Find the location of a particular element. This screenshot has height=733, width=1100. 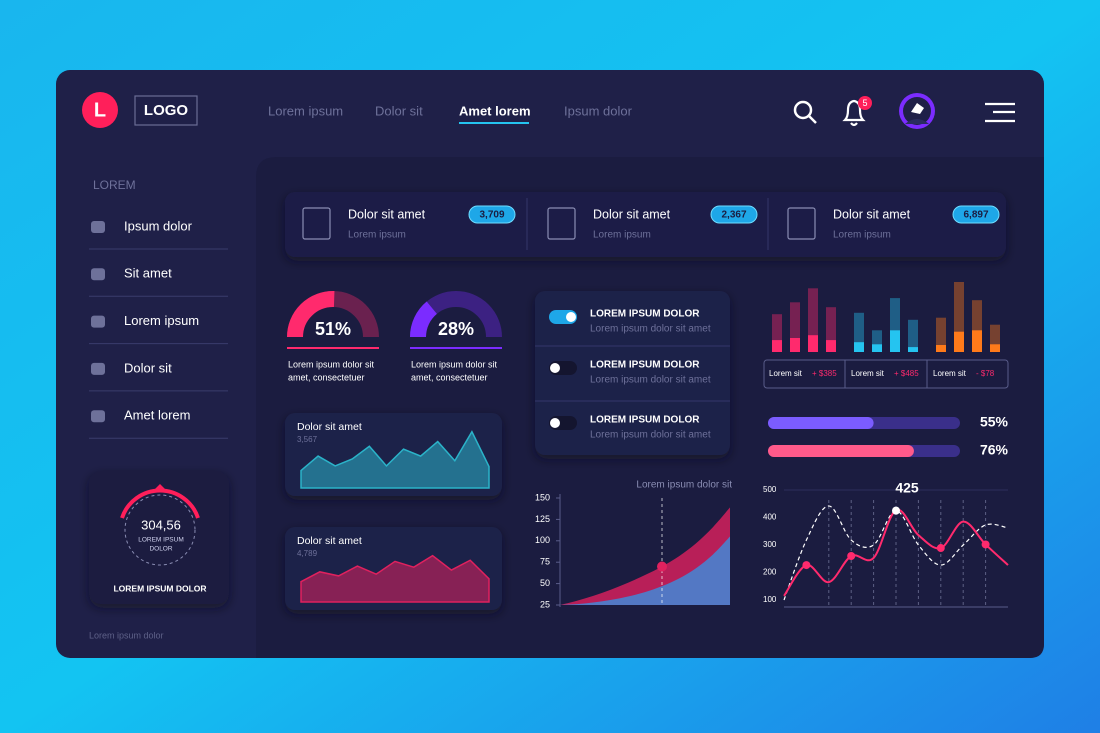

legend-value: + $385 is located at coordinates (824, 373).